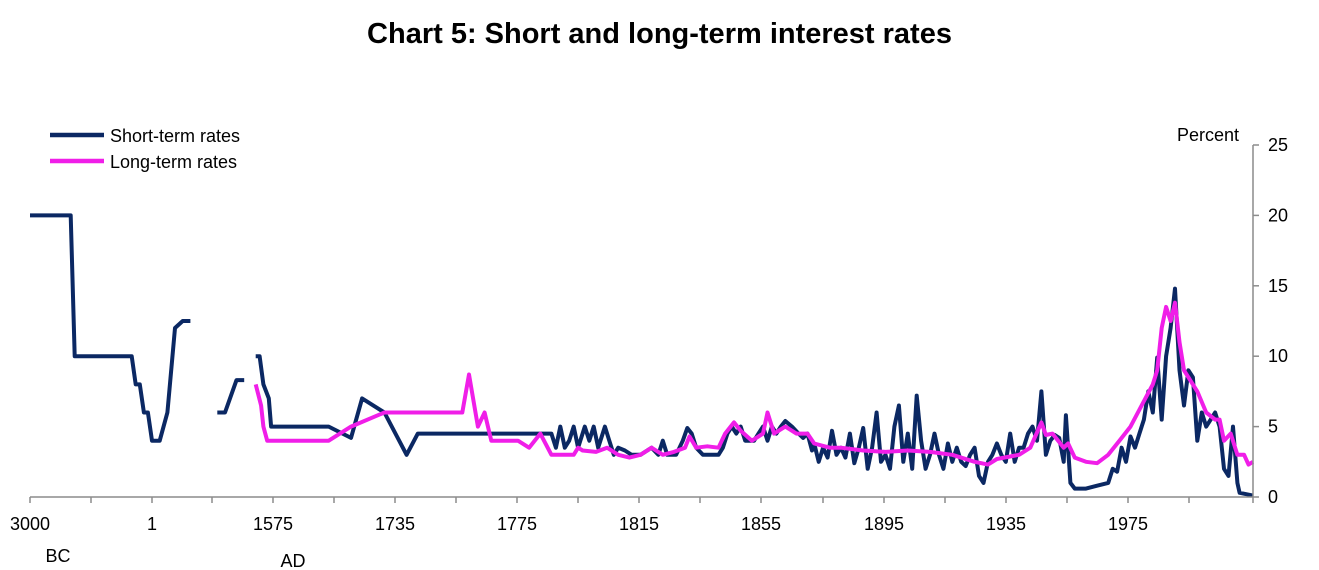 This screenshot has height=570, width=1319. I want to click on y-axis: 0 5 10 15 20 25, so click(1270, 321).